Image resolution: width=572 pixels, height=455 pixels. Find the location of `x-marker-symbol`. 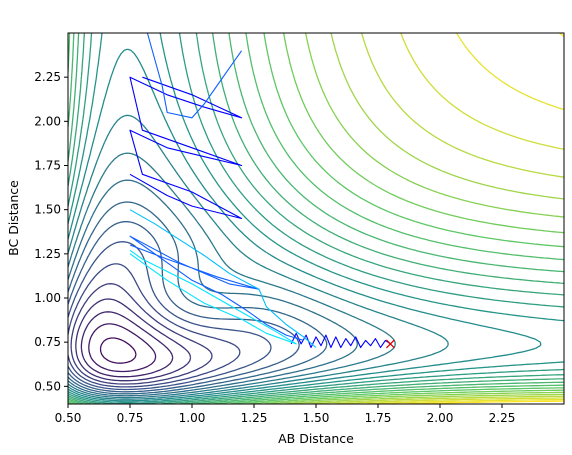

x-marker-symbol is located at coordinates (390, 344).